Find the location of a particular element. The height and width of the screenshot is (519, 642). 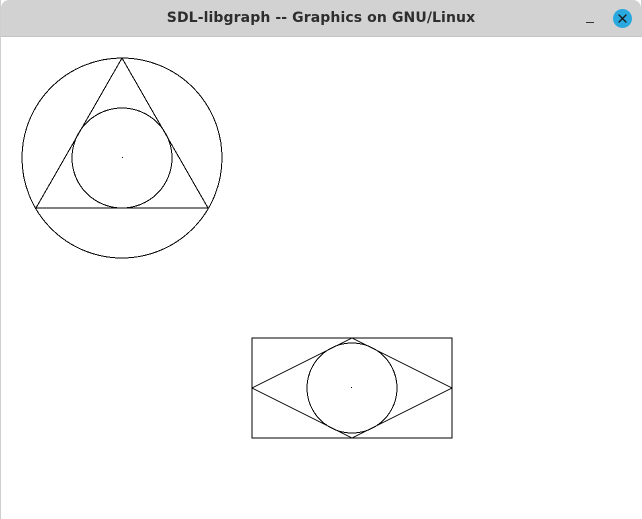

close-button is located at coordinates (622, 18).